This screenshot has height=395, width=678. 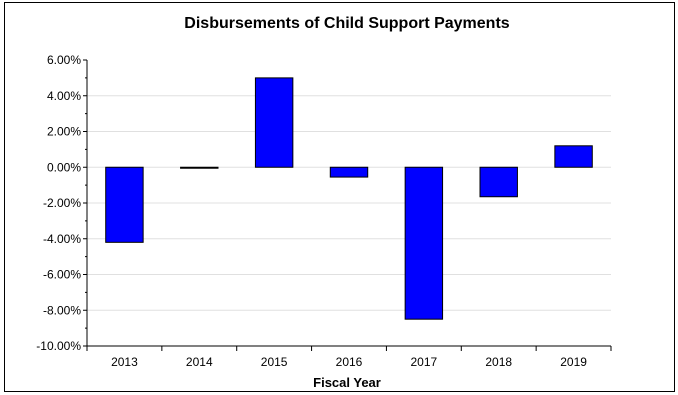 What do you see at coordinates (199, 167) in the screenshot?
I see `bar-2014` at bounding box center [199, 167].